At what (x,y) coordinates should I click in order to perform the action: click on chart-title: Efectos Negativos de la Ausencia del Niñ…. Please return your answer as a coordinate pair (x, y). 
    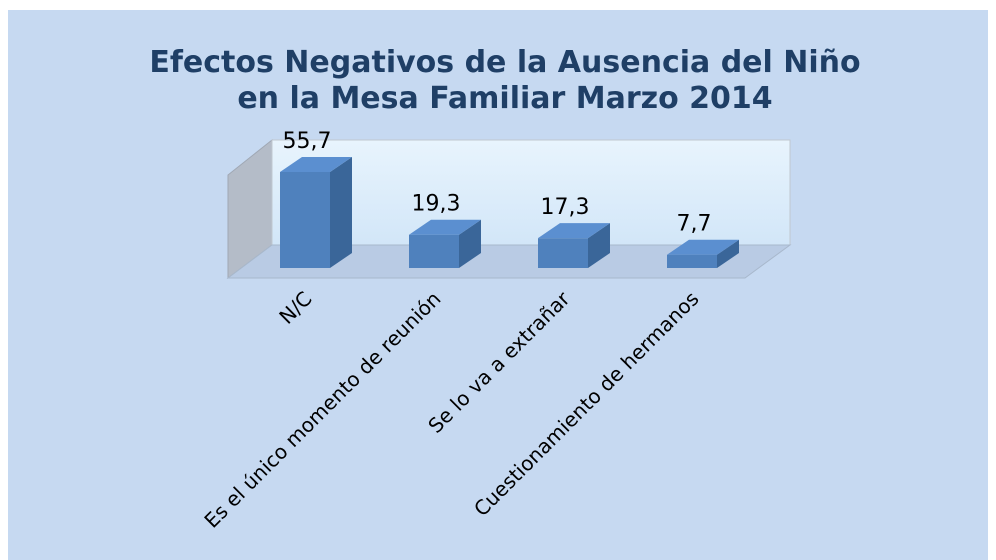
    Looking at the image, I should click on (504, 62).